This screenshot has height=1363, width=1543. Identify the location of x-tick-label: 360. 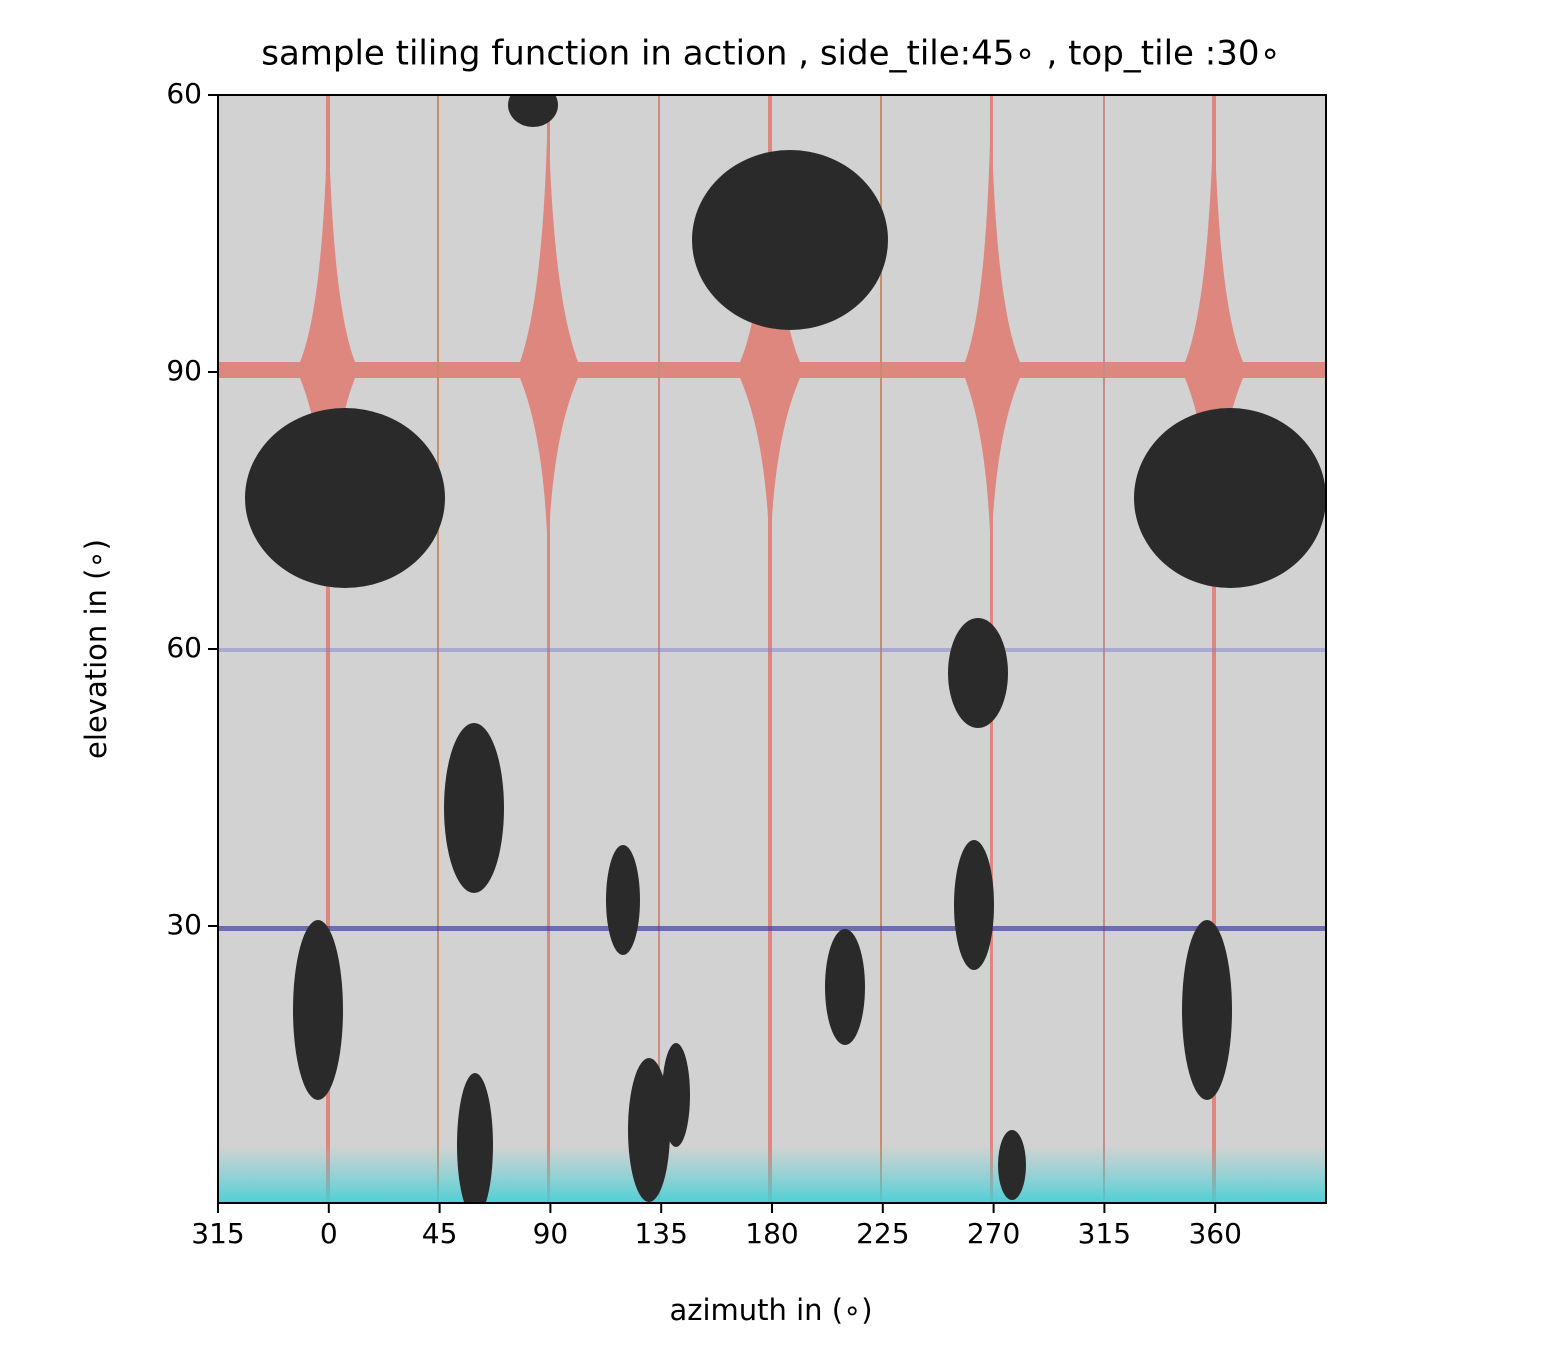
(1214, 1233).